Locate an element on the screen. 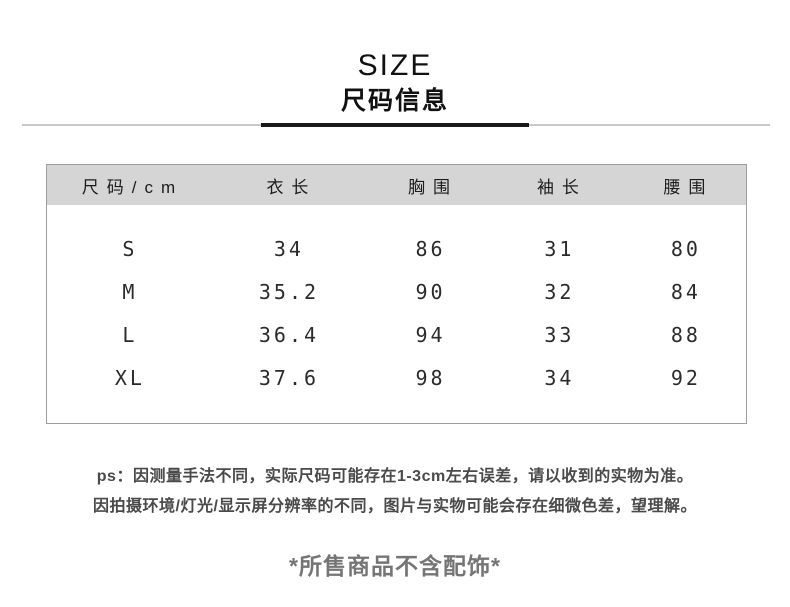 This screenshot has height=607, width=790. value-cell: 37.6 is located at coordinates (289, 377).